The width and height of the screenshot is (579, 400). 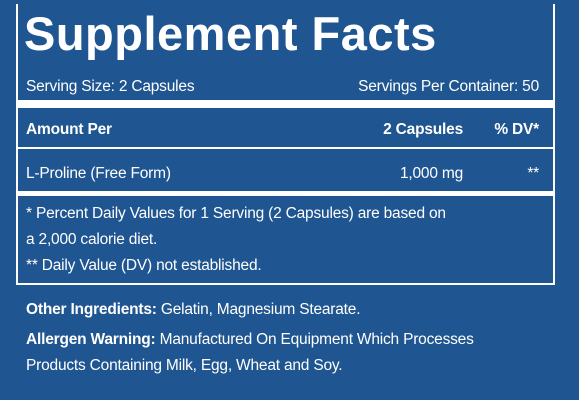 I want to click on other-ingredients-text: Gelatin, Magnesium Stearate., so click(x=260, y=309).